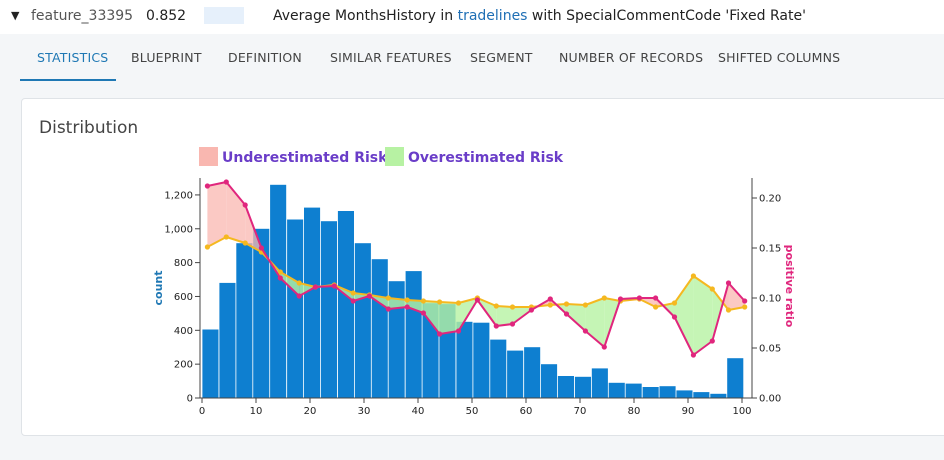 The width and height of the screenshot is (944, 460). Describe the element at coordinates (492, 16) in the screenshot. I see `tradelines-link: tradelines` at that location.